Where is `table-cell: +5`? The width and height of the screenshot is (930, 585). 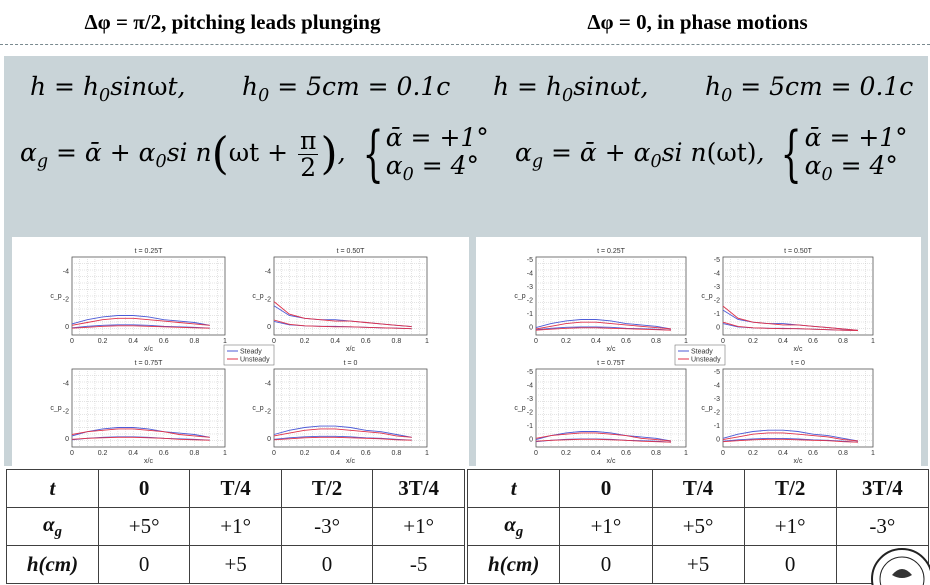
table-cell: +5 is located at coordinates (698, 564).